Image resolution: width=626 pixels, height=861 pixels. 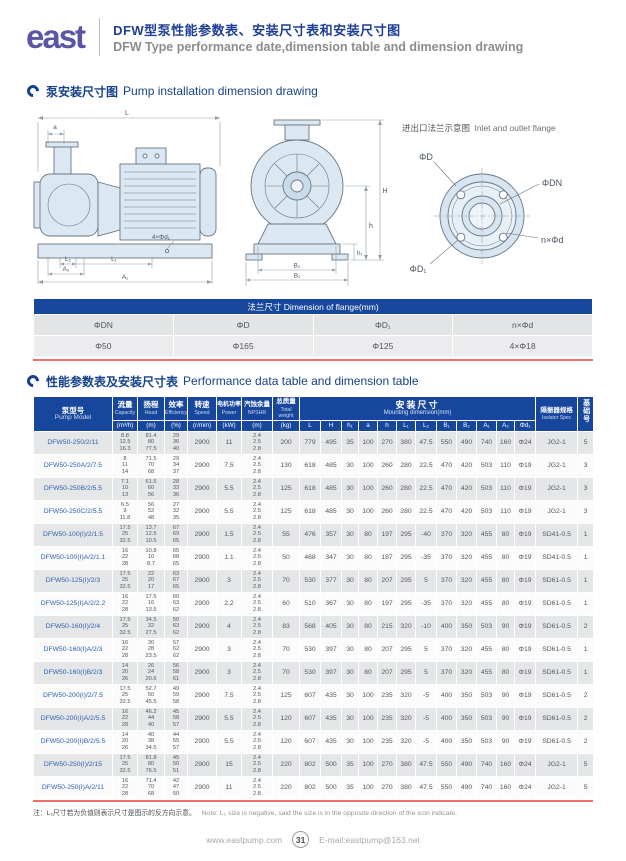 I want to click on data-cell: 130, so click(x=286, y=465).